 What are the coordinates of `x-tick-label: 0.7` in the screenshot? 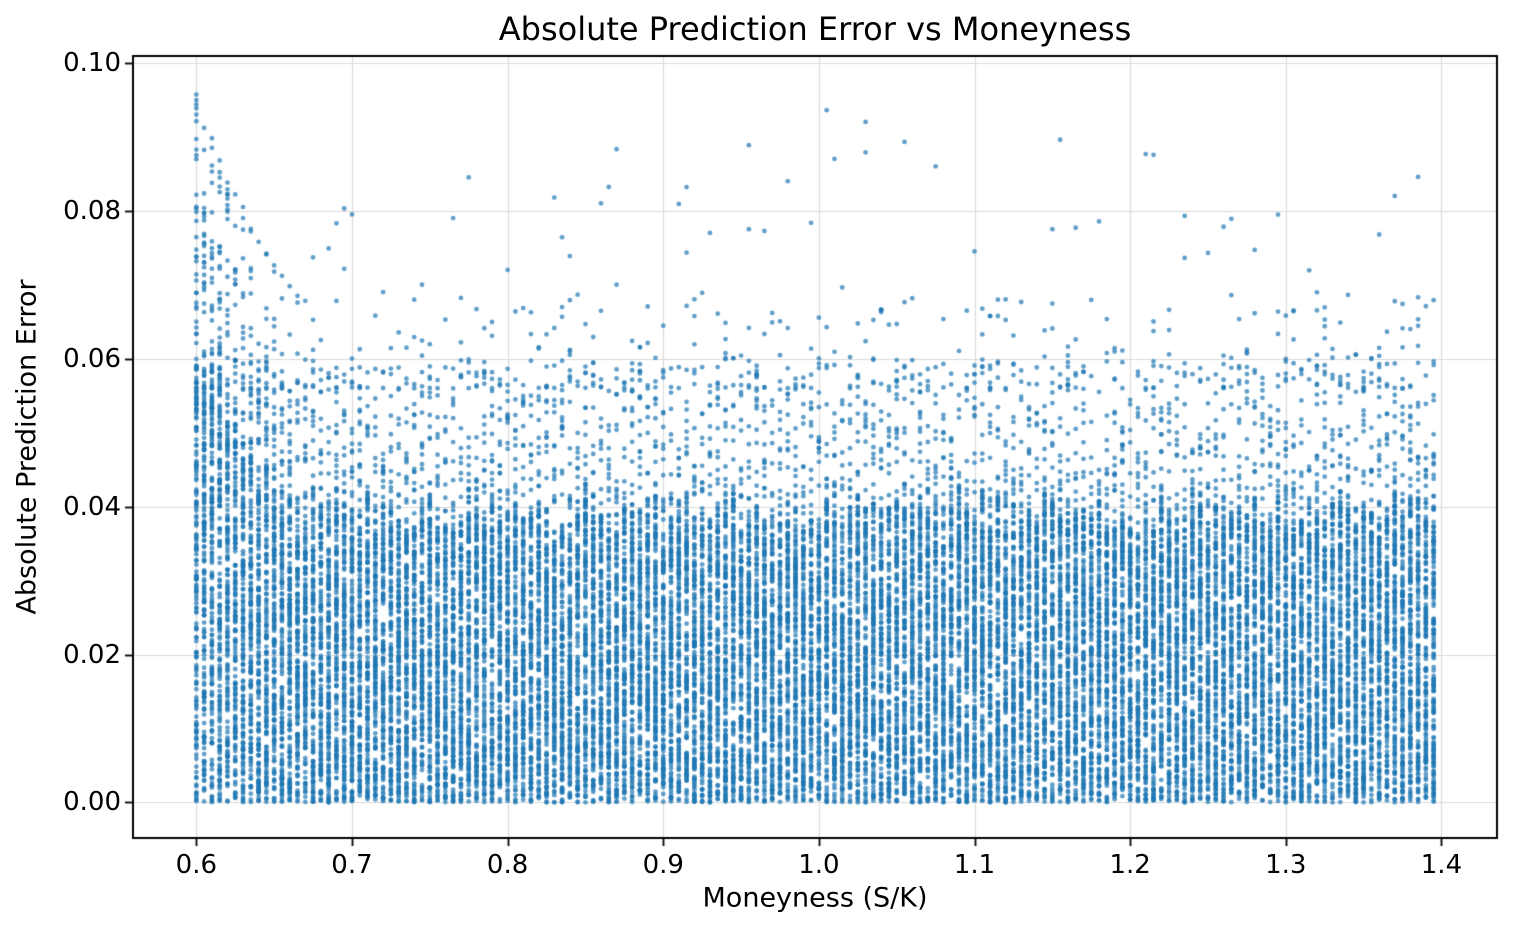 It's located at (352, 865).